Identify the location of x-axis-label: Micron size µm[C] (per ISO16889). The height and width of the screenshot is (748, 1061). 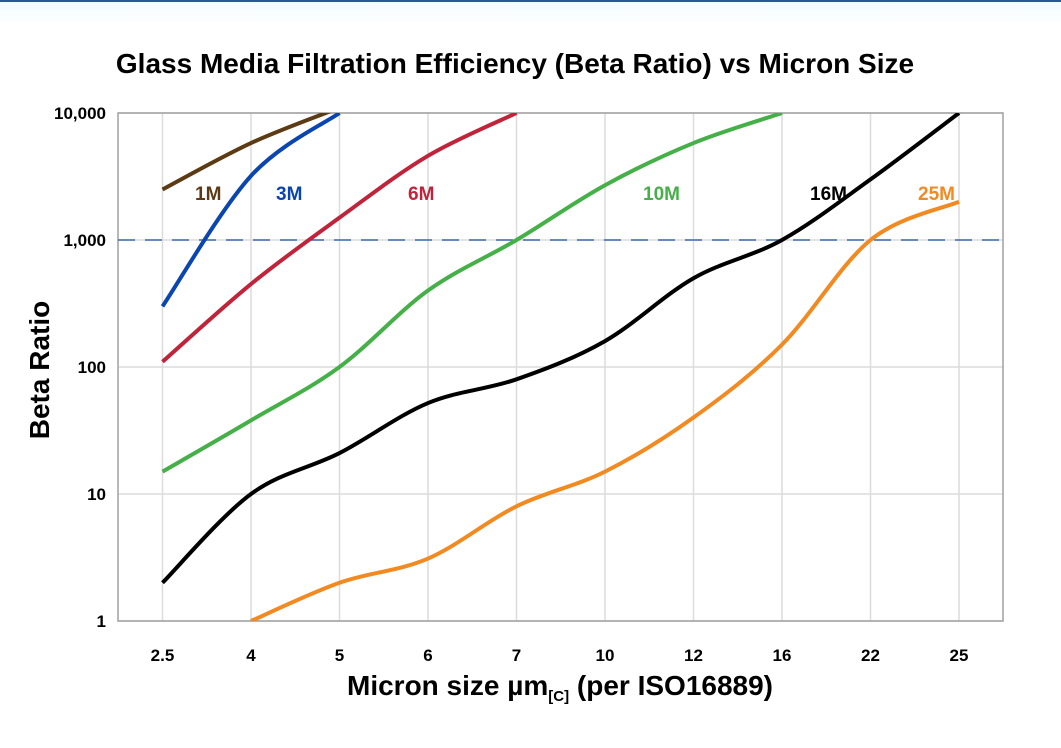
(560, 687).